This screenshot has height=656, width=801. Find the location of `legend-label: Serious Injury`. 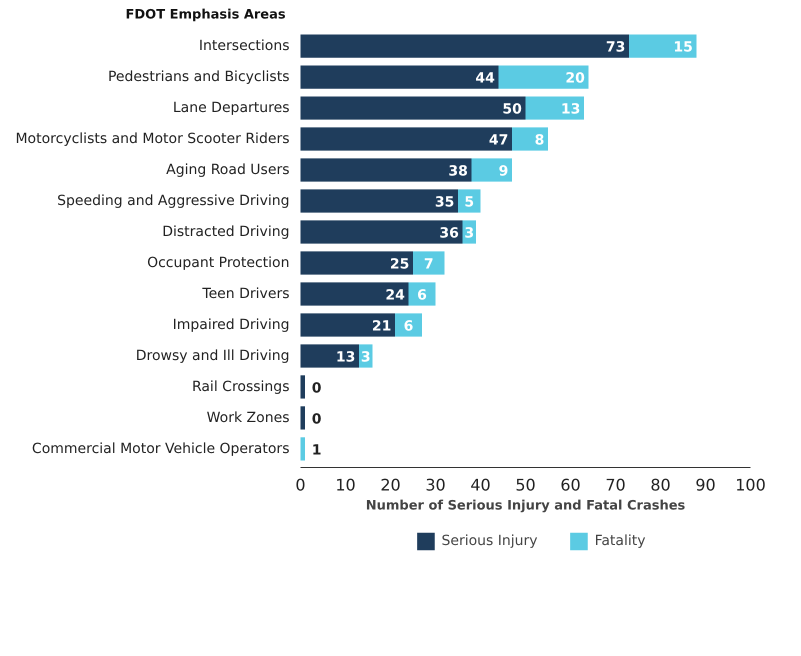

legend-label: Serious Injury is located at coordinates (489, 541).